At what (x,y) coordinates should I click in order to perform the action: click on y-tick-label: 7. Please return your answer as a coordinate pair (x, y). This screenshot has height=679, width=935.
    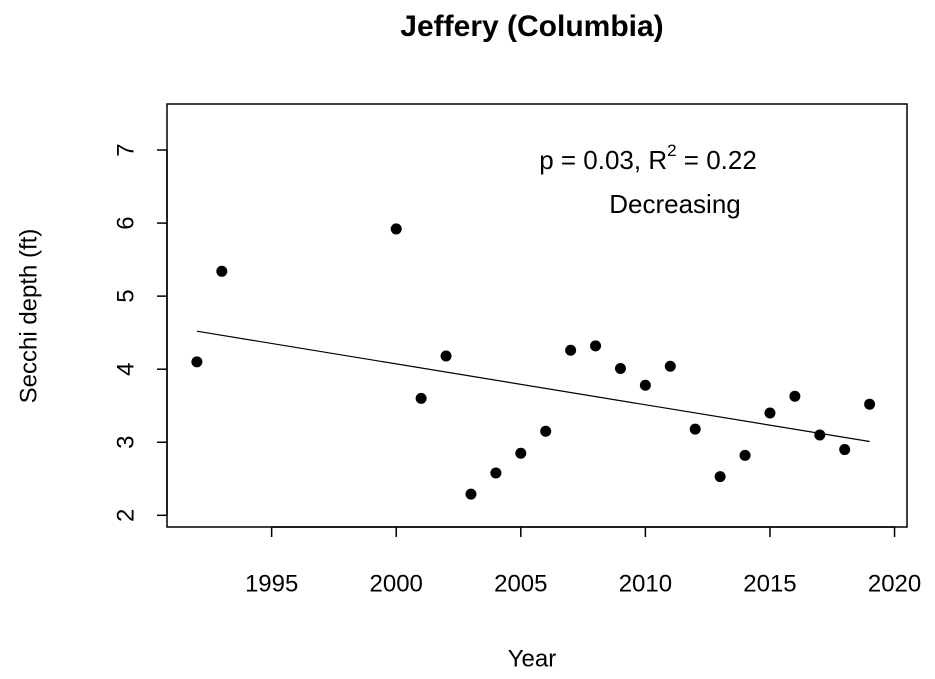
    Looking at the image, I should click on (125, 149).